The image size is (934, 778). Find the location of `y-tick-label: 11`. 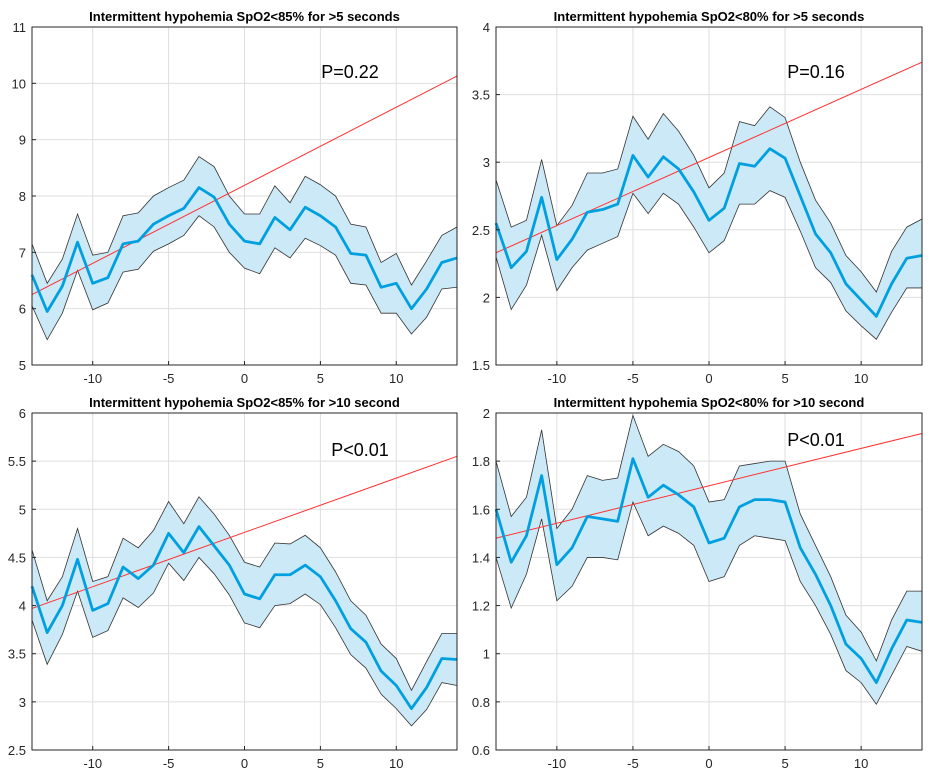

y-tick-label: 11 is located at coordinates (20, 27).